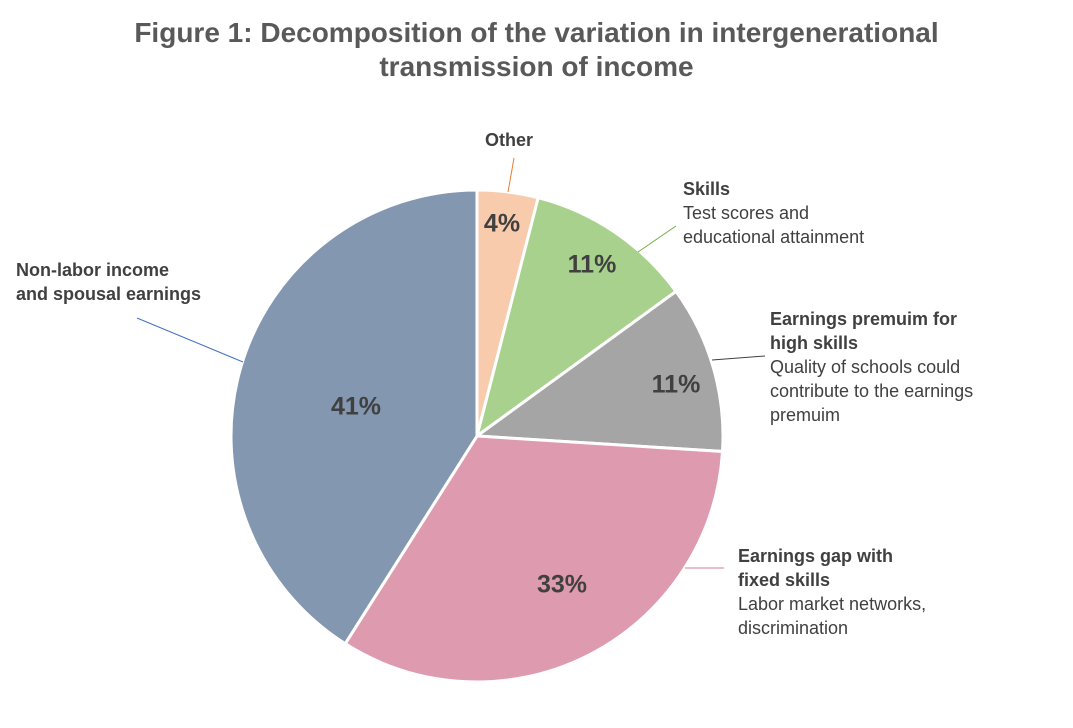 Image resolution: width=1073 pixels, height=728 pixels. What do you see at coordinates (511, 175) in the screenshot?
I see `leader-line-other` at bounding box center [511, 175].